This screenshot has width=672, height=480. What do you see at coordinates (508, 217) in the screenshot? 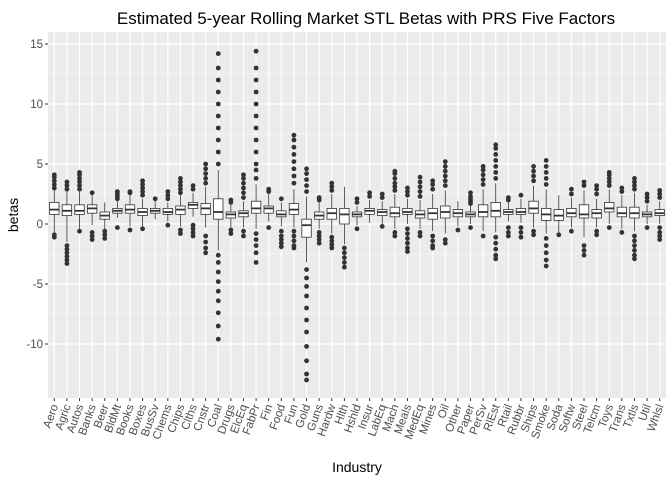
I see `box-Rtail` at bounding box center [508, 217].